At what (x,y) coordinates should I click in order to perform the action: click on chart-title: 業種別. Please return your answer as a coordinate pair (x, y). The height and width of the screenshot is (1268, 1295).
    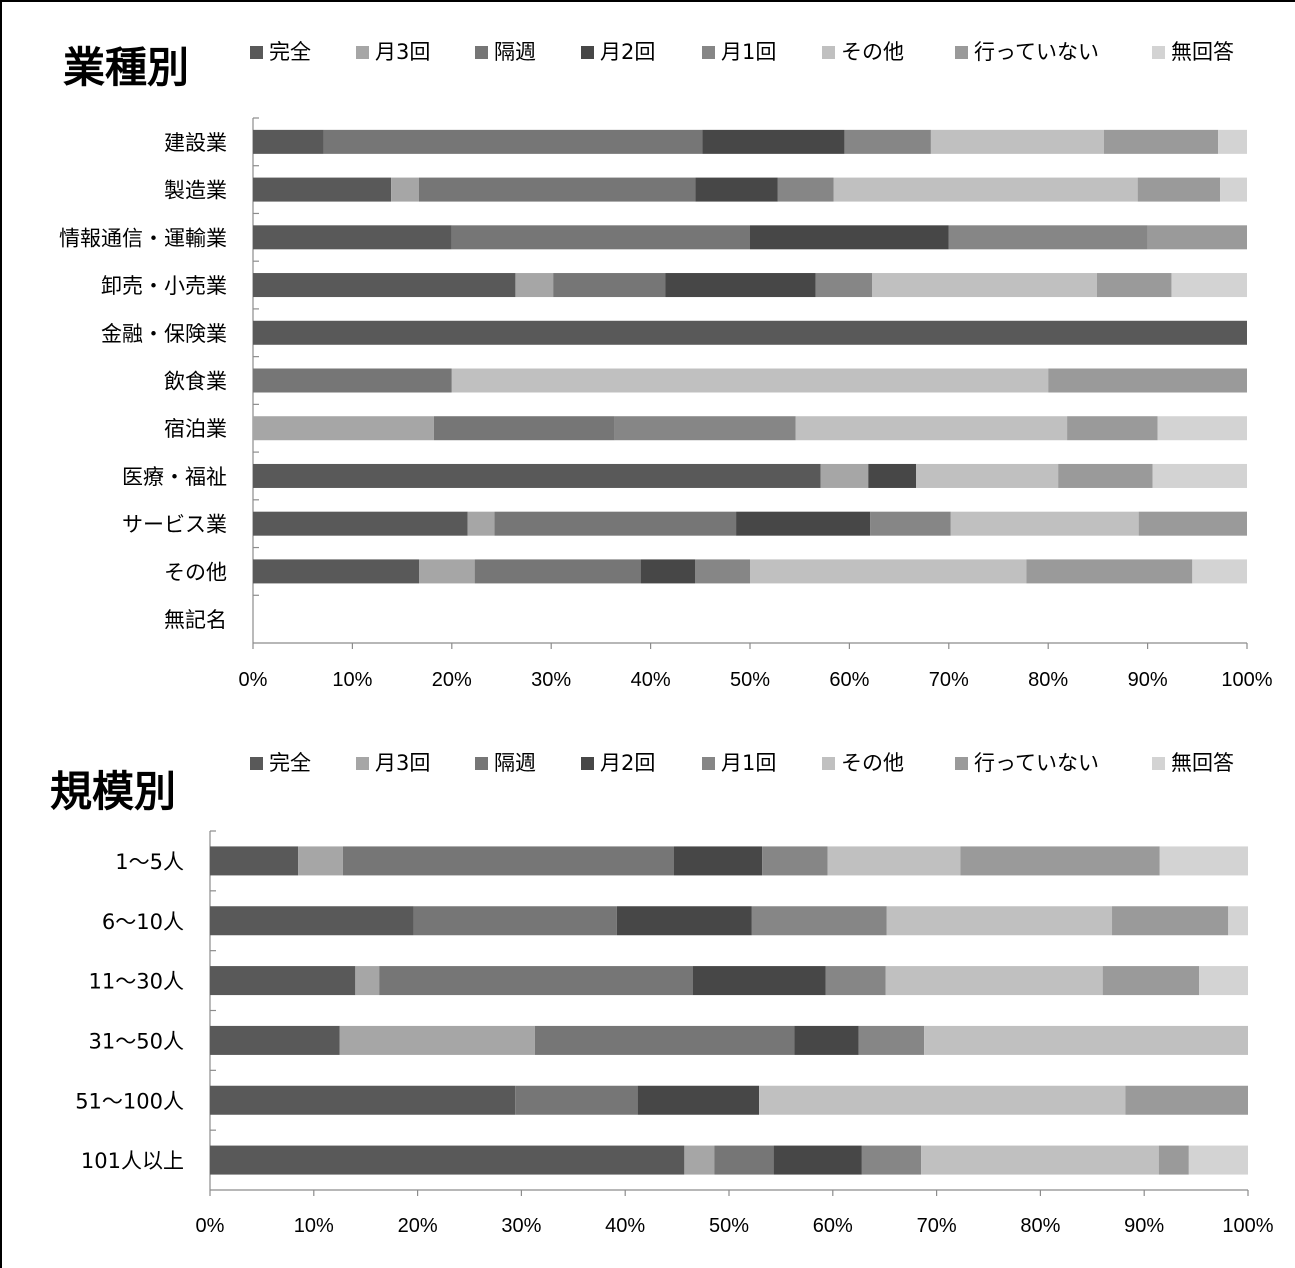
    Looking at the image, I should click on (126, 67).